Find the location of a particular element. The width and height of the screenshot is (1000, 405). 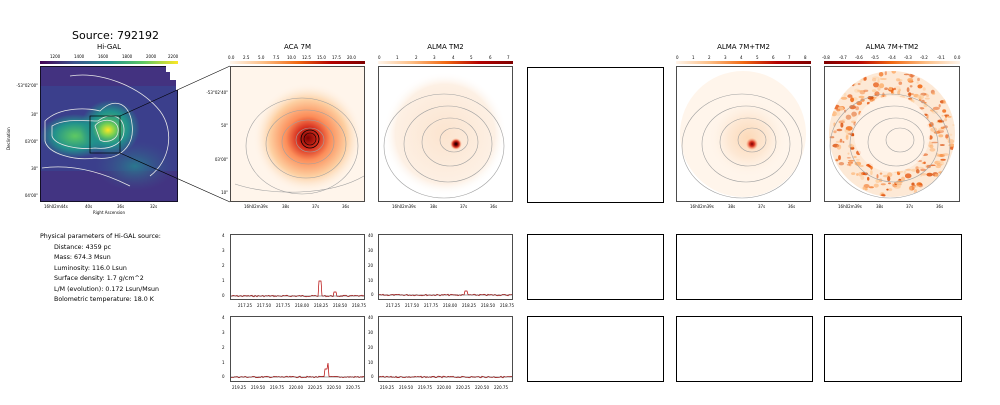

x-tick: 217.50 is located at coordinates (264, 305).